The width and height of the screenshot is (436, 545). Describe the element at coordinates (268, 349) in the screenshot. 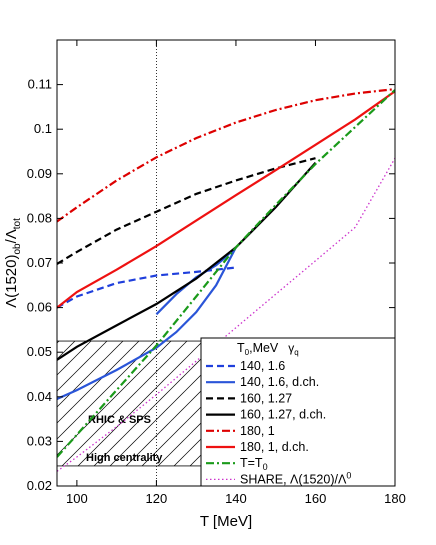

I see `legend-header: T0,MeV γq` at that location.